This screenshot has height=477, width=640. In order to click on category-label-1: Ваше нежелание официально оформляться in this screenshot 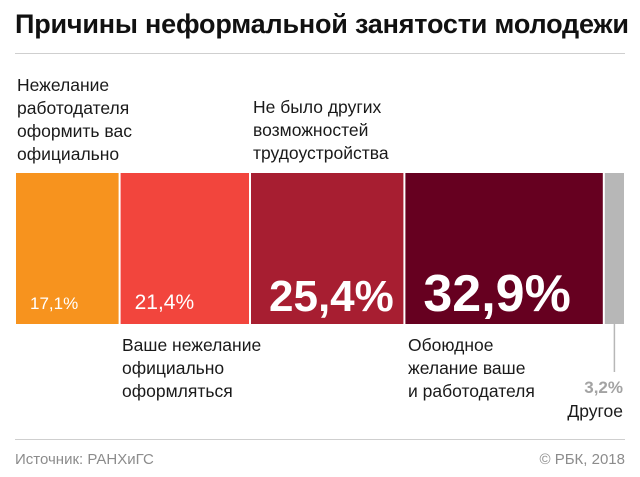, I will do `click(192, 368)`.